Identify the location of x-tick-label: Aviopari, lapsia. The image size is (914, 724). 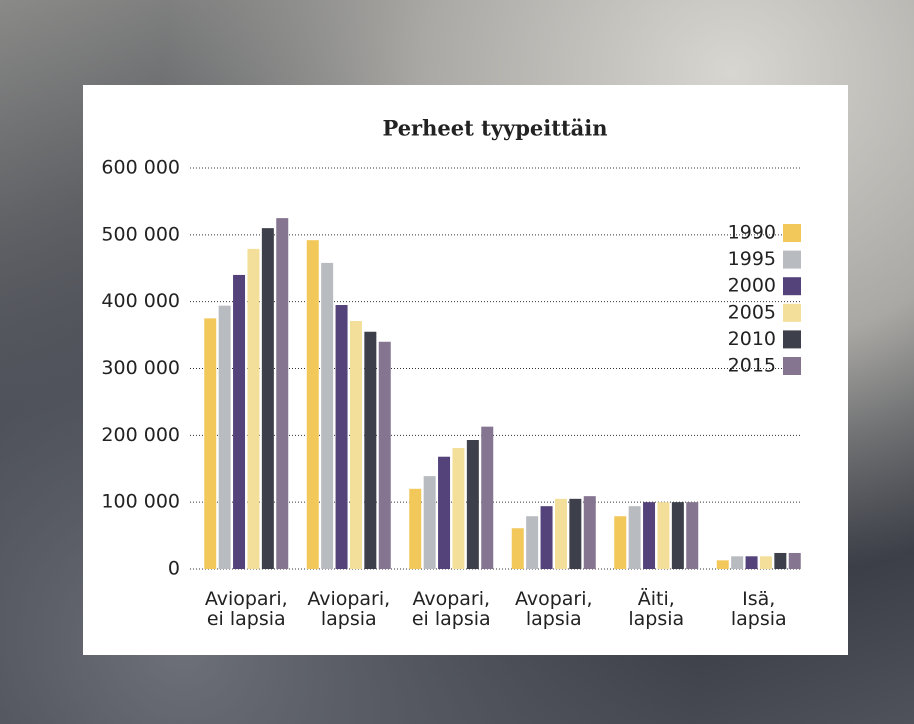
(348, 609).